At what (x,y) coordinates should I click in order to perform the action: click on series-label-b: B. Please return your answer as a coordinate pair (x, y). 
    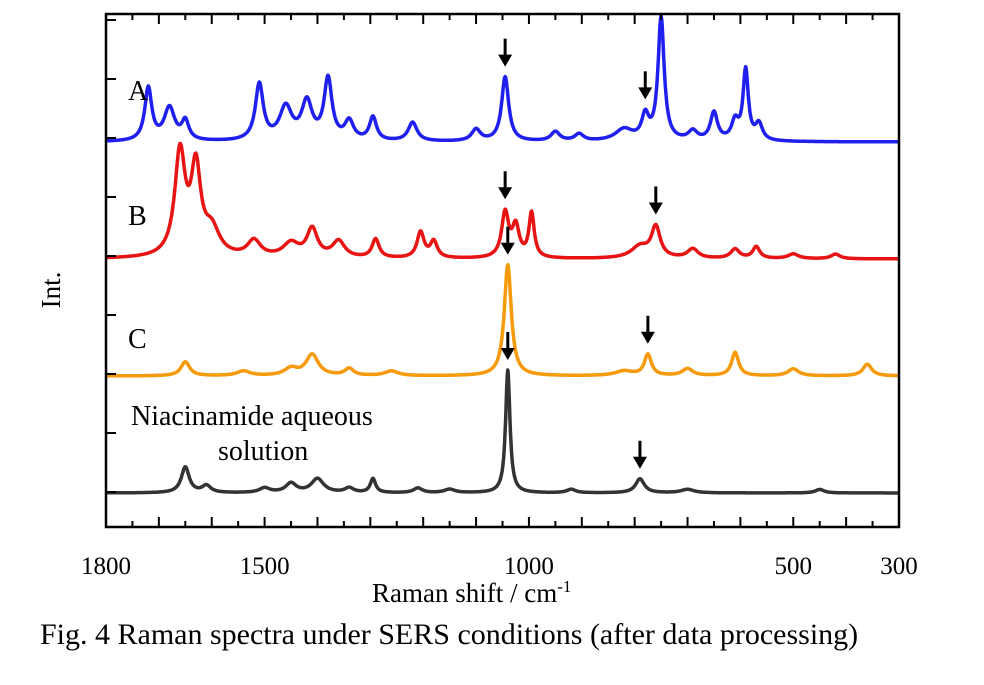
    Looking at the image, I should click on (137, 216).